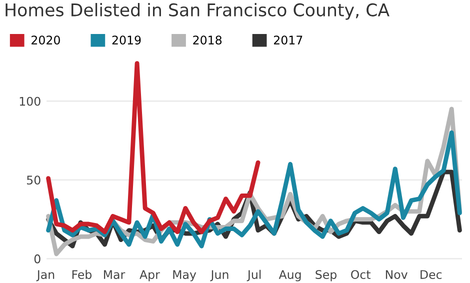 The height and width of the screenshot is (283, 470). Describe the element at coordinates (82, 274) in the screenshot. I see `x-tick-label: Feb` at that location.